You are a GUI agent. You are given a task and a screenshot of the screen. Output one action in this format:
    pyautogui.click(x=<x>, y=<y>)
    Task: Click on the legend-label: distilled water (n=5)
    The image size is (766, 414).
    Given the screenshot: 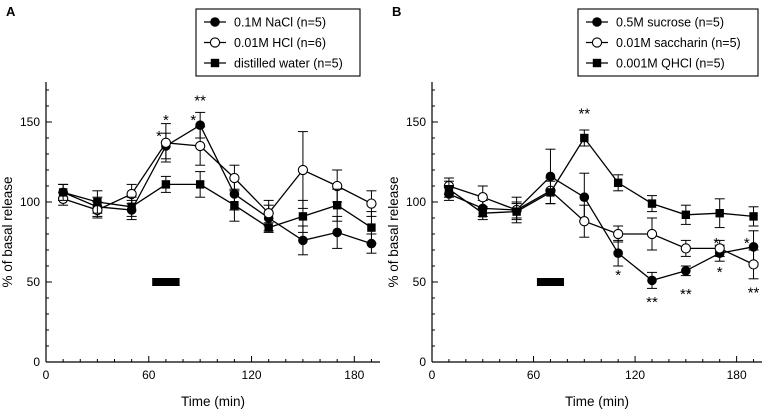 What is the action you would take?
    pyautogui.click(x=288, y=64)
    